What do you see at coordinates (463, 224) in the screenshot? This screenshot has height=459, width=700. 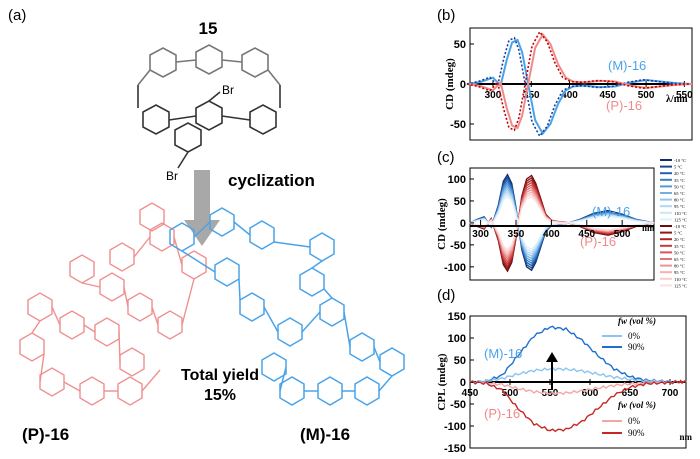 I see `c-ytick-label: 0` at bounding box center [463, 224].